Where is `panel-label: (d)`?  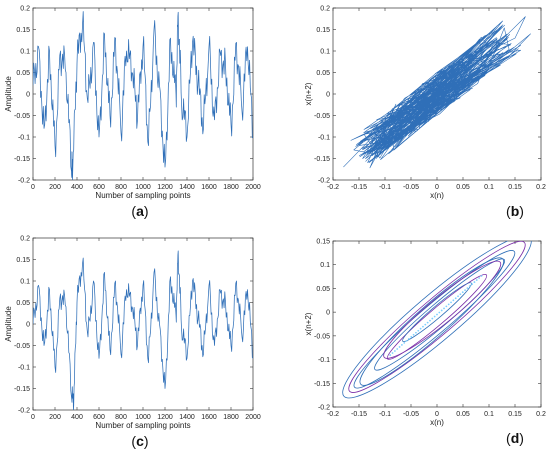
panel-label: (d) is located at coordinates (515, 438).